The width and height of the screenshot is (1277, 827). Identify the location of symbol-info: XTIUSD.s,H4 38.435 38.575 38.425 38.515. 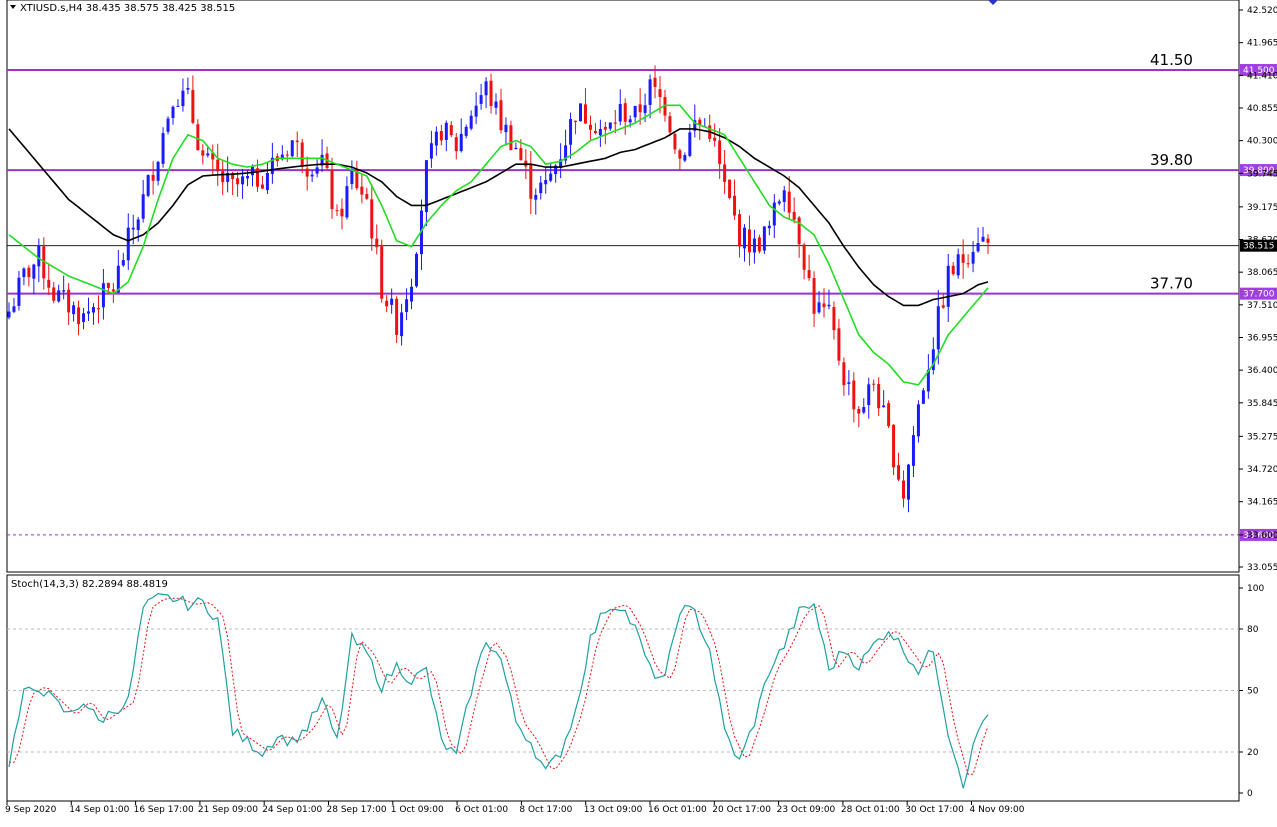
(127, 8).